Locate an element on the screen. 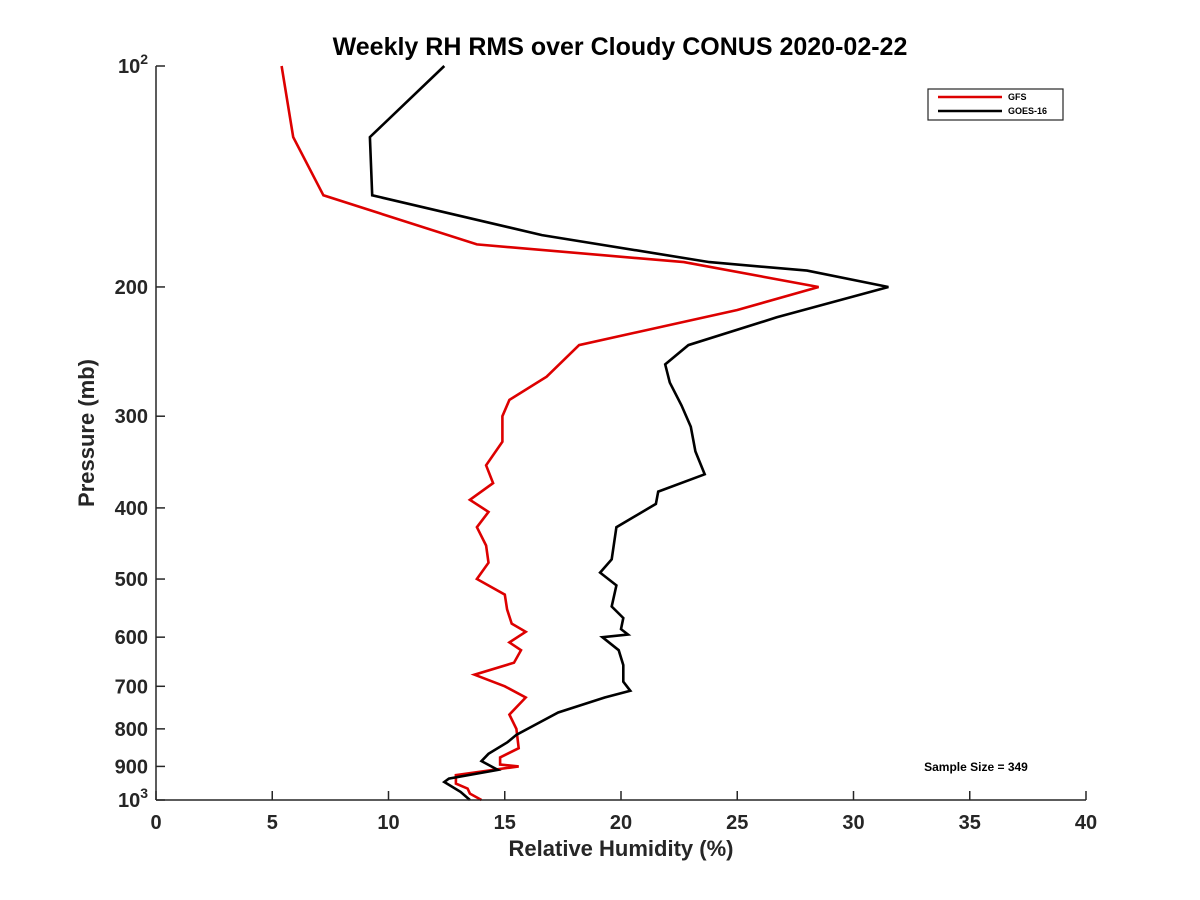 This screenshot has width=1200, height=900. y-tick-label: 10³ is located at coordinates (133, 798).